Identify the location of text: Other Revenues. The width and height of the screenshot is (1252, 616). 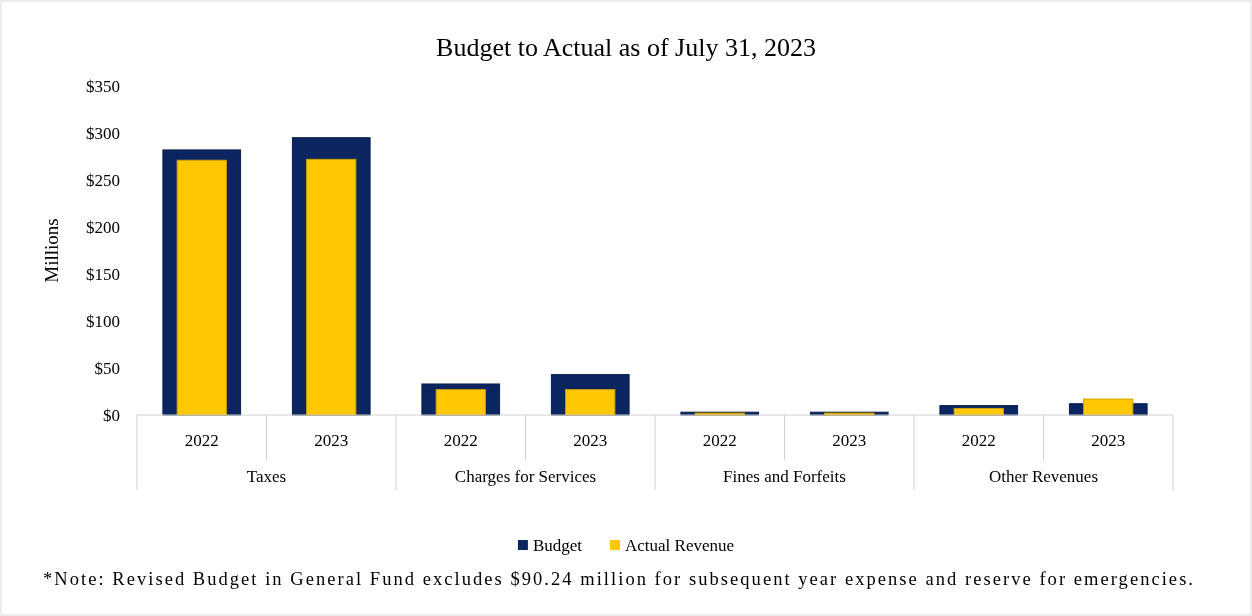
(1043, 476).